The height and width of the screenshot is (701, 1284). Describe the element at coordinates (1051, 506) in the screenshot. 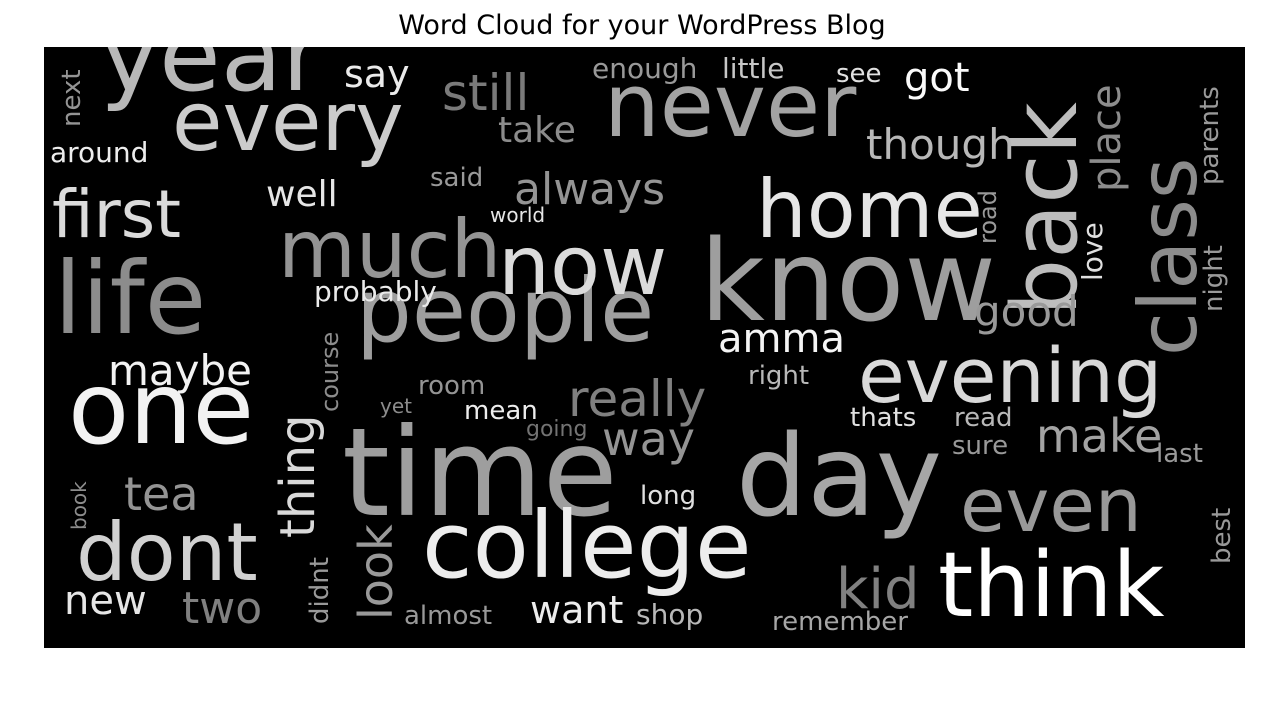

I see `word-even: even` at that location.